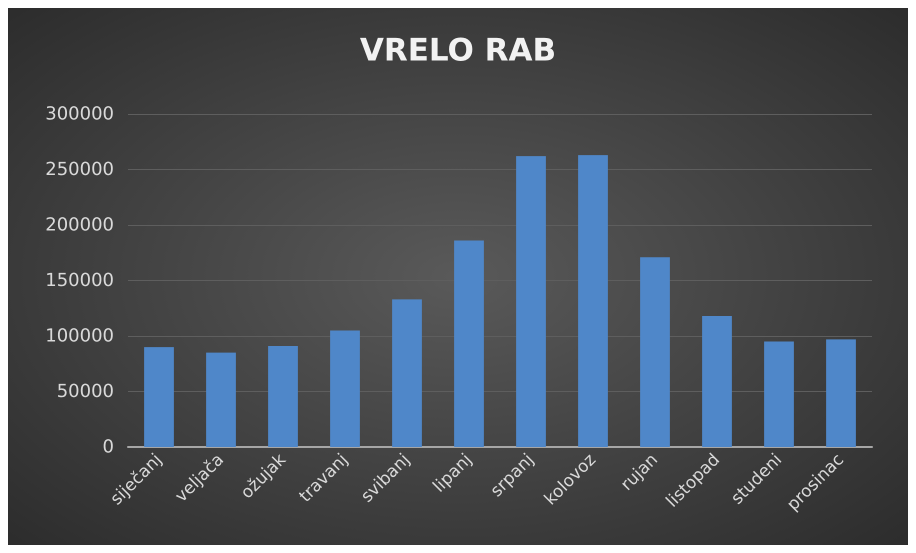  What do you see at coordinates (79, 225) in the screenshot?
I see `y-tick-label: 200000` at bounding box center [79, 225].